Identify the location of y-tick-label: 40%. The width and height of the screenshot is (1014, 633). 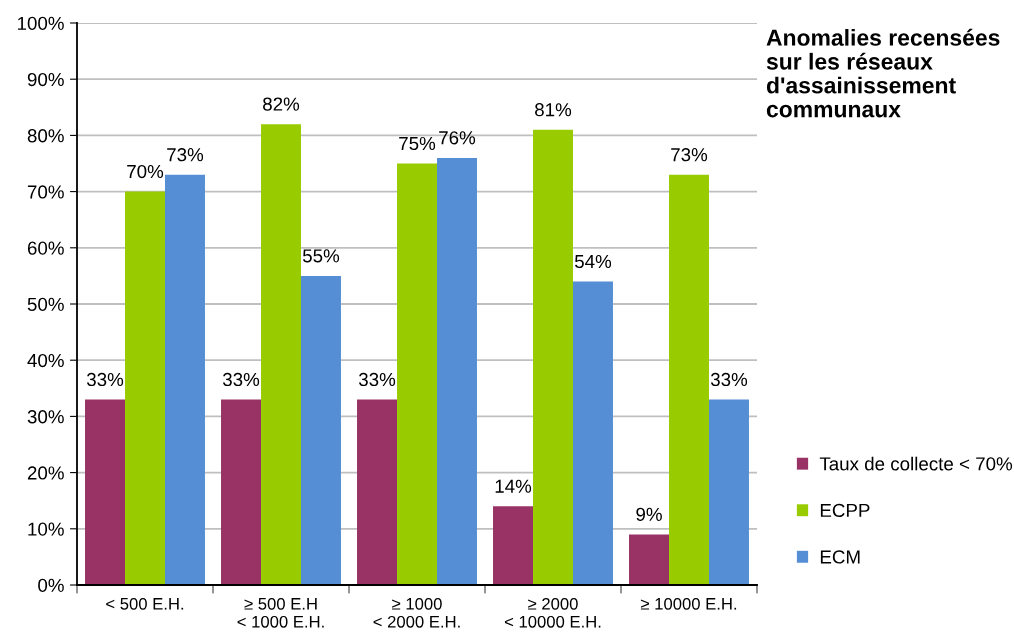
(45, 360).